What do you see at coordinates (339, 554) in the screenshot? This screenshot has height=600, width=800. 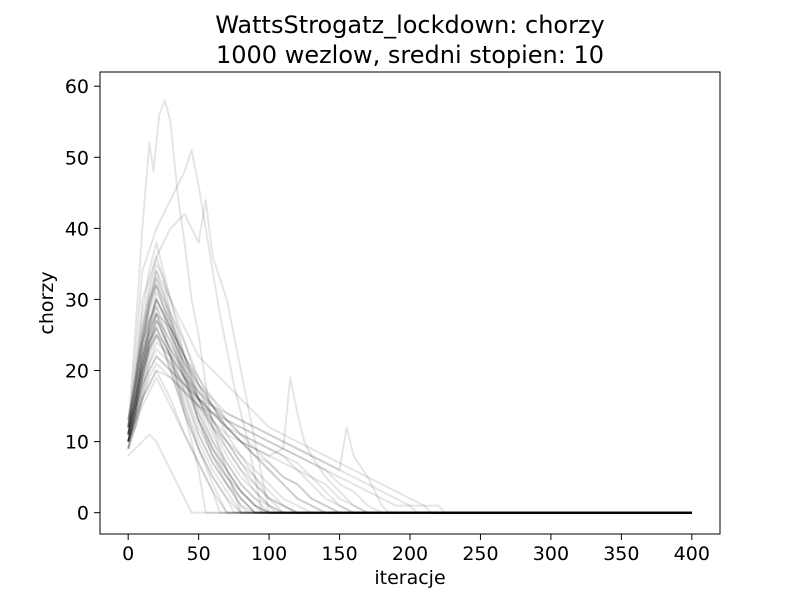 I see `x-tick-label: 150` at bounding box center [339, 554].